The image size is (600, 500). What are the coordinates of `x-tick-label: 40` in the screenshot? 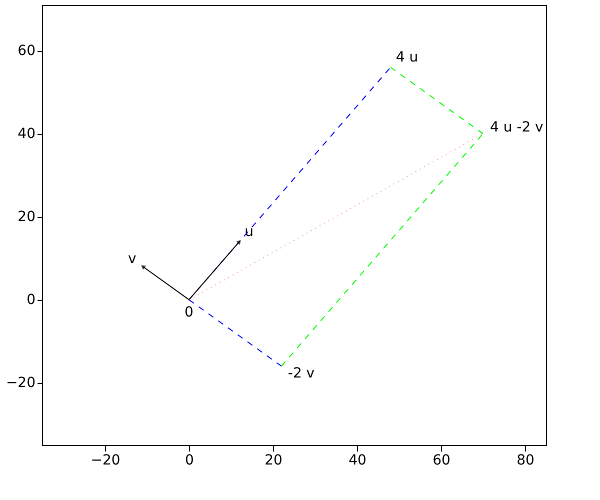 It's located at (357, 460).